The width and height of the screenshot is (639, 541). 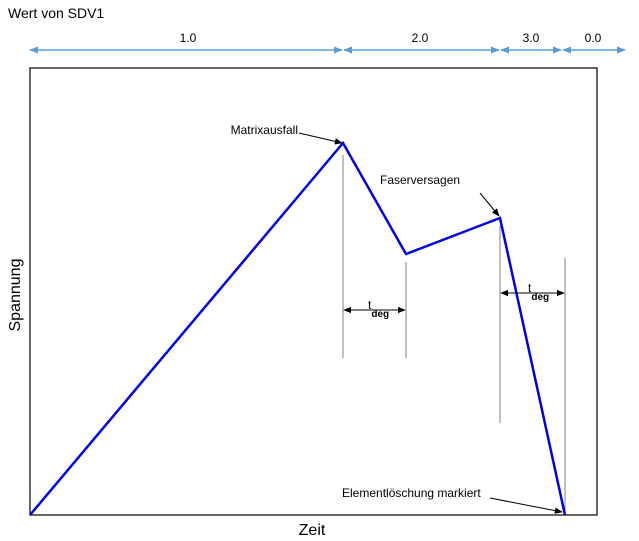 I want to click on x-axis-label: Zeit, so click(x=312, y=530).